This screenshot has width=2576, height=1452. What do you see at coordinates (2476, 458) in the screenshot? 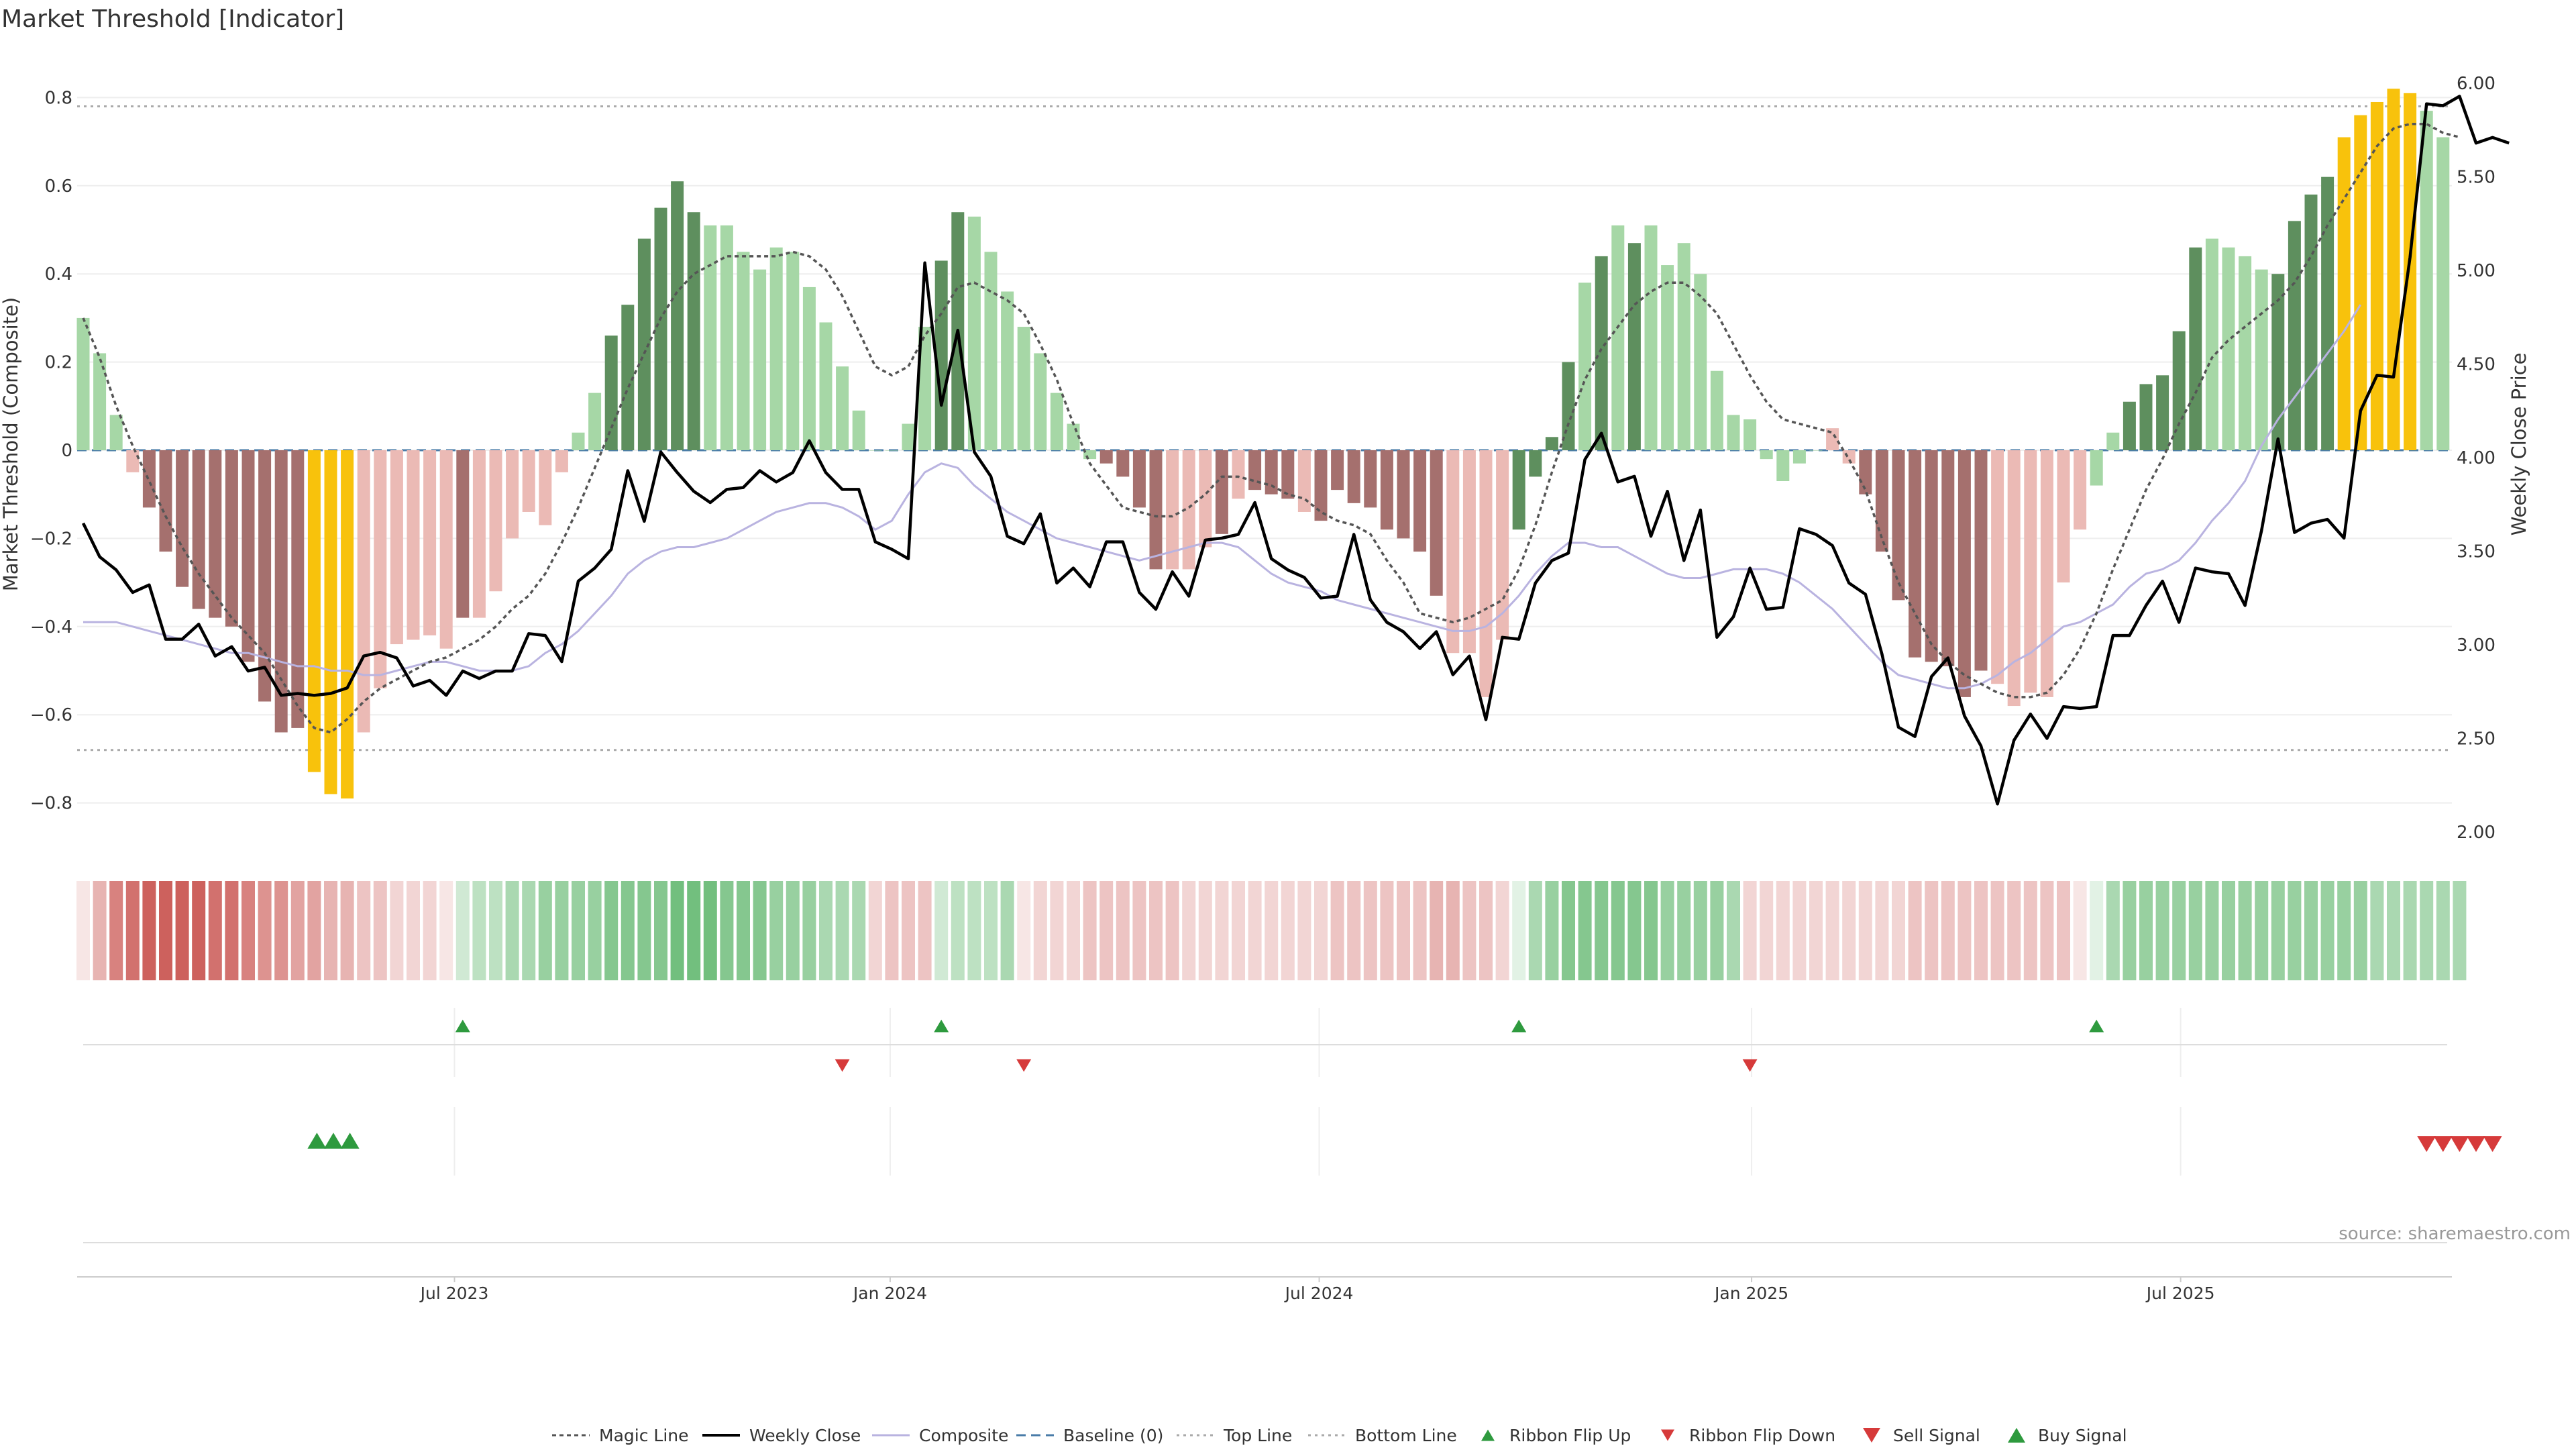
I see `y2-tick-label: 4.00` at bounding box center [2476, 458].